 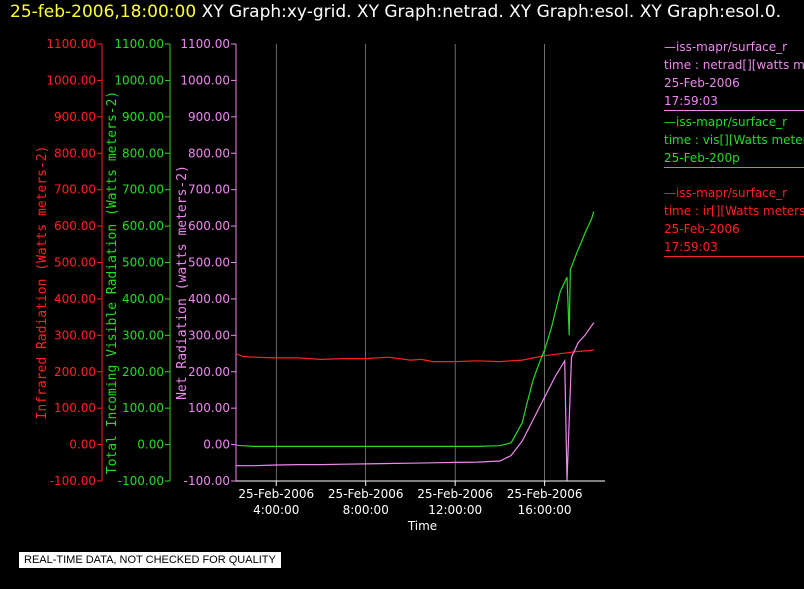 What do you see at coordinates (545, 510) in the screenshot?
I see `x-tick-time: 16:00:00` at bounding box center [545, 510].